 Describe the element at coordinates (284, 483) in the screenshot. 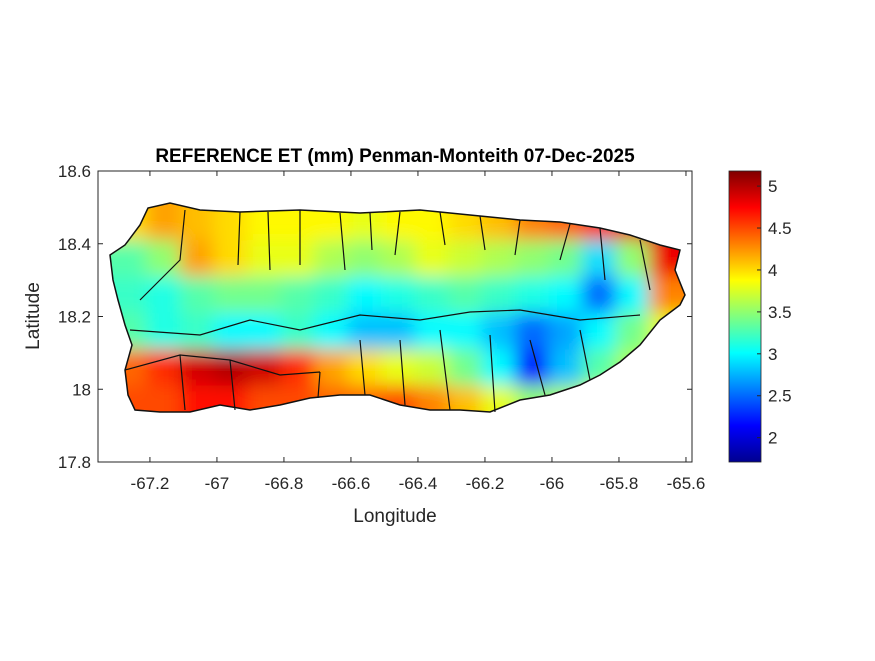

I see `x-tick-label: -66.8` at that location.